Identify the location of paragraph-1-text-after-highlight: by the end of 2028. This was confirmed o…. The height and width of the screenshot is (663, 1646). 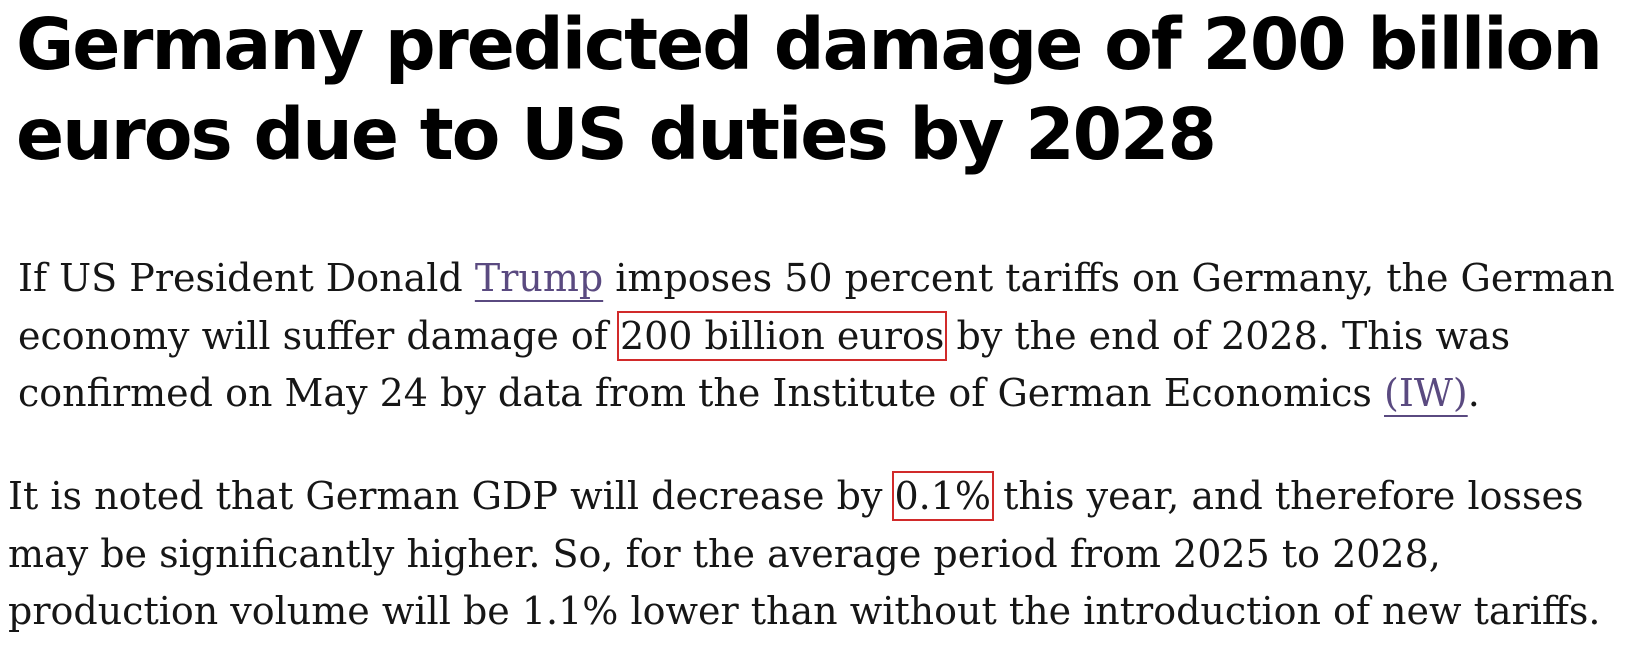
(764, 364).